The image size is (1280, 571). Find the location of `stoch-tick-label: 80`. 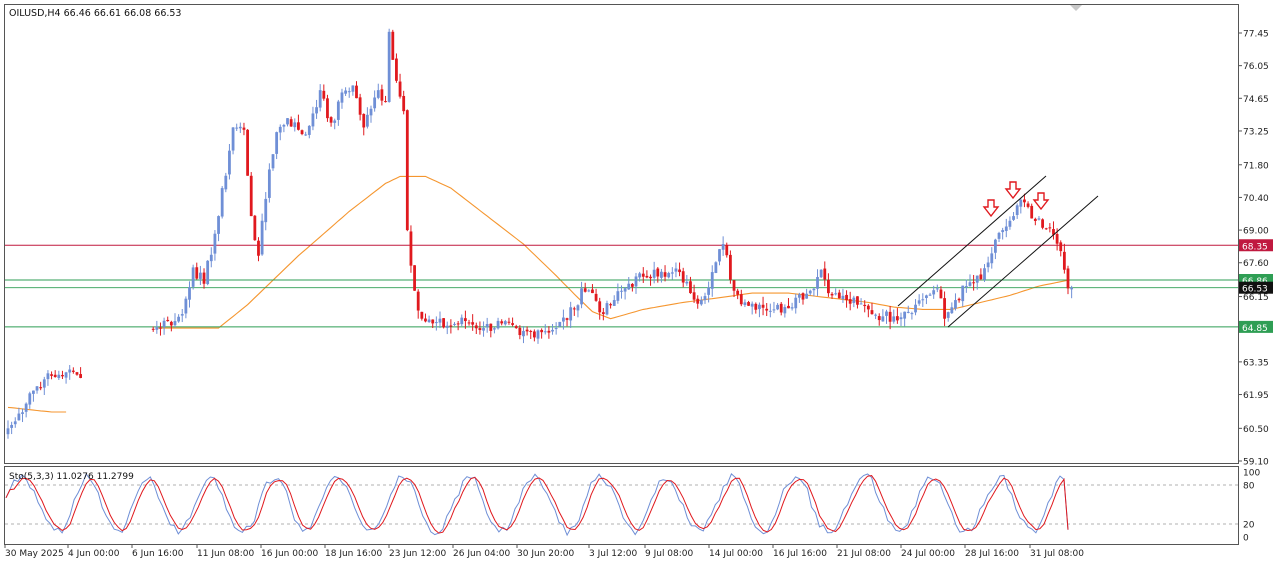

stoch-tick-label: 80 is located at coordinates (1249, 487).